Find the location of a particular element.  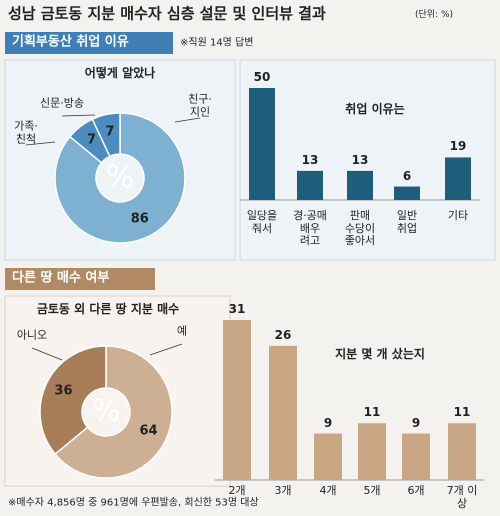

category-label: 2개 is located at coordinates (237, 490).